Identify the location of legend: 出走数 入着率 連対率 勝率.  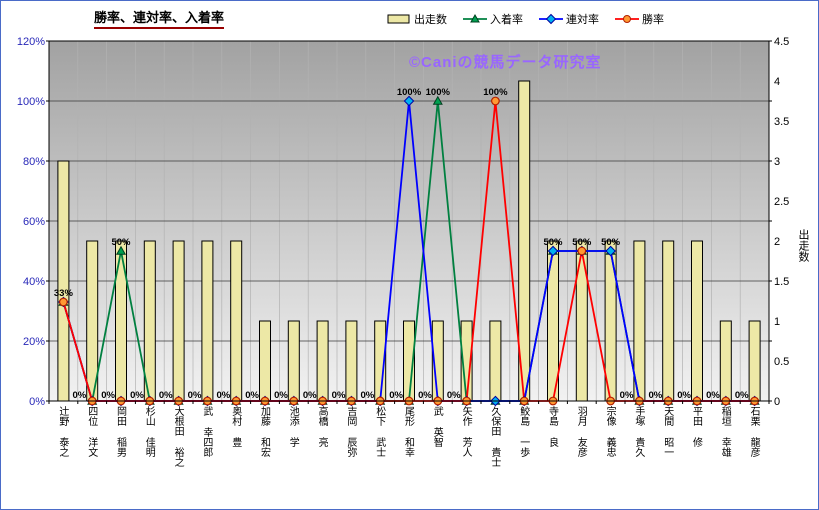
(525, 19).